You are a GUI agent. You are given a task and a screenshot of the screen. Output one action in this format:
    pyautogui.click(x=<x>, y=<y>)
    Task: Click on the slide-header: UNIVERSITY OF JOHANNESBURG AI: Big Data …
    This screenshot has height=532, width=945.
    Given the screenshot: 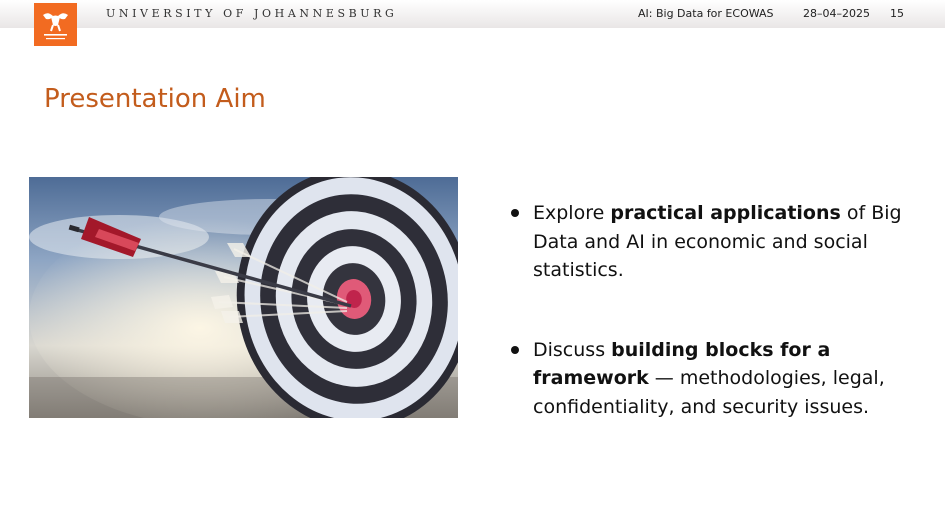 What is the action you would take?
    pyautogui.click(x=472, y=14)
    